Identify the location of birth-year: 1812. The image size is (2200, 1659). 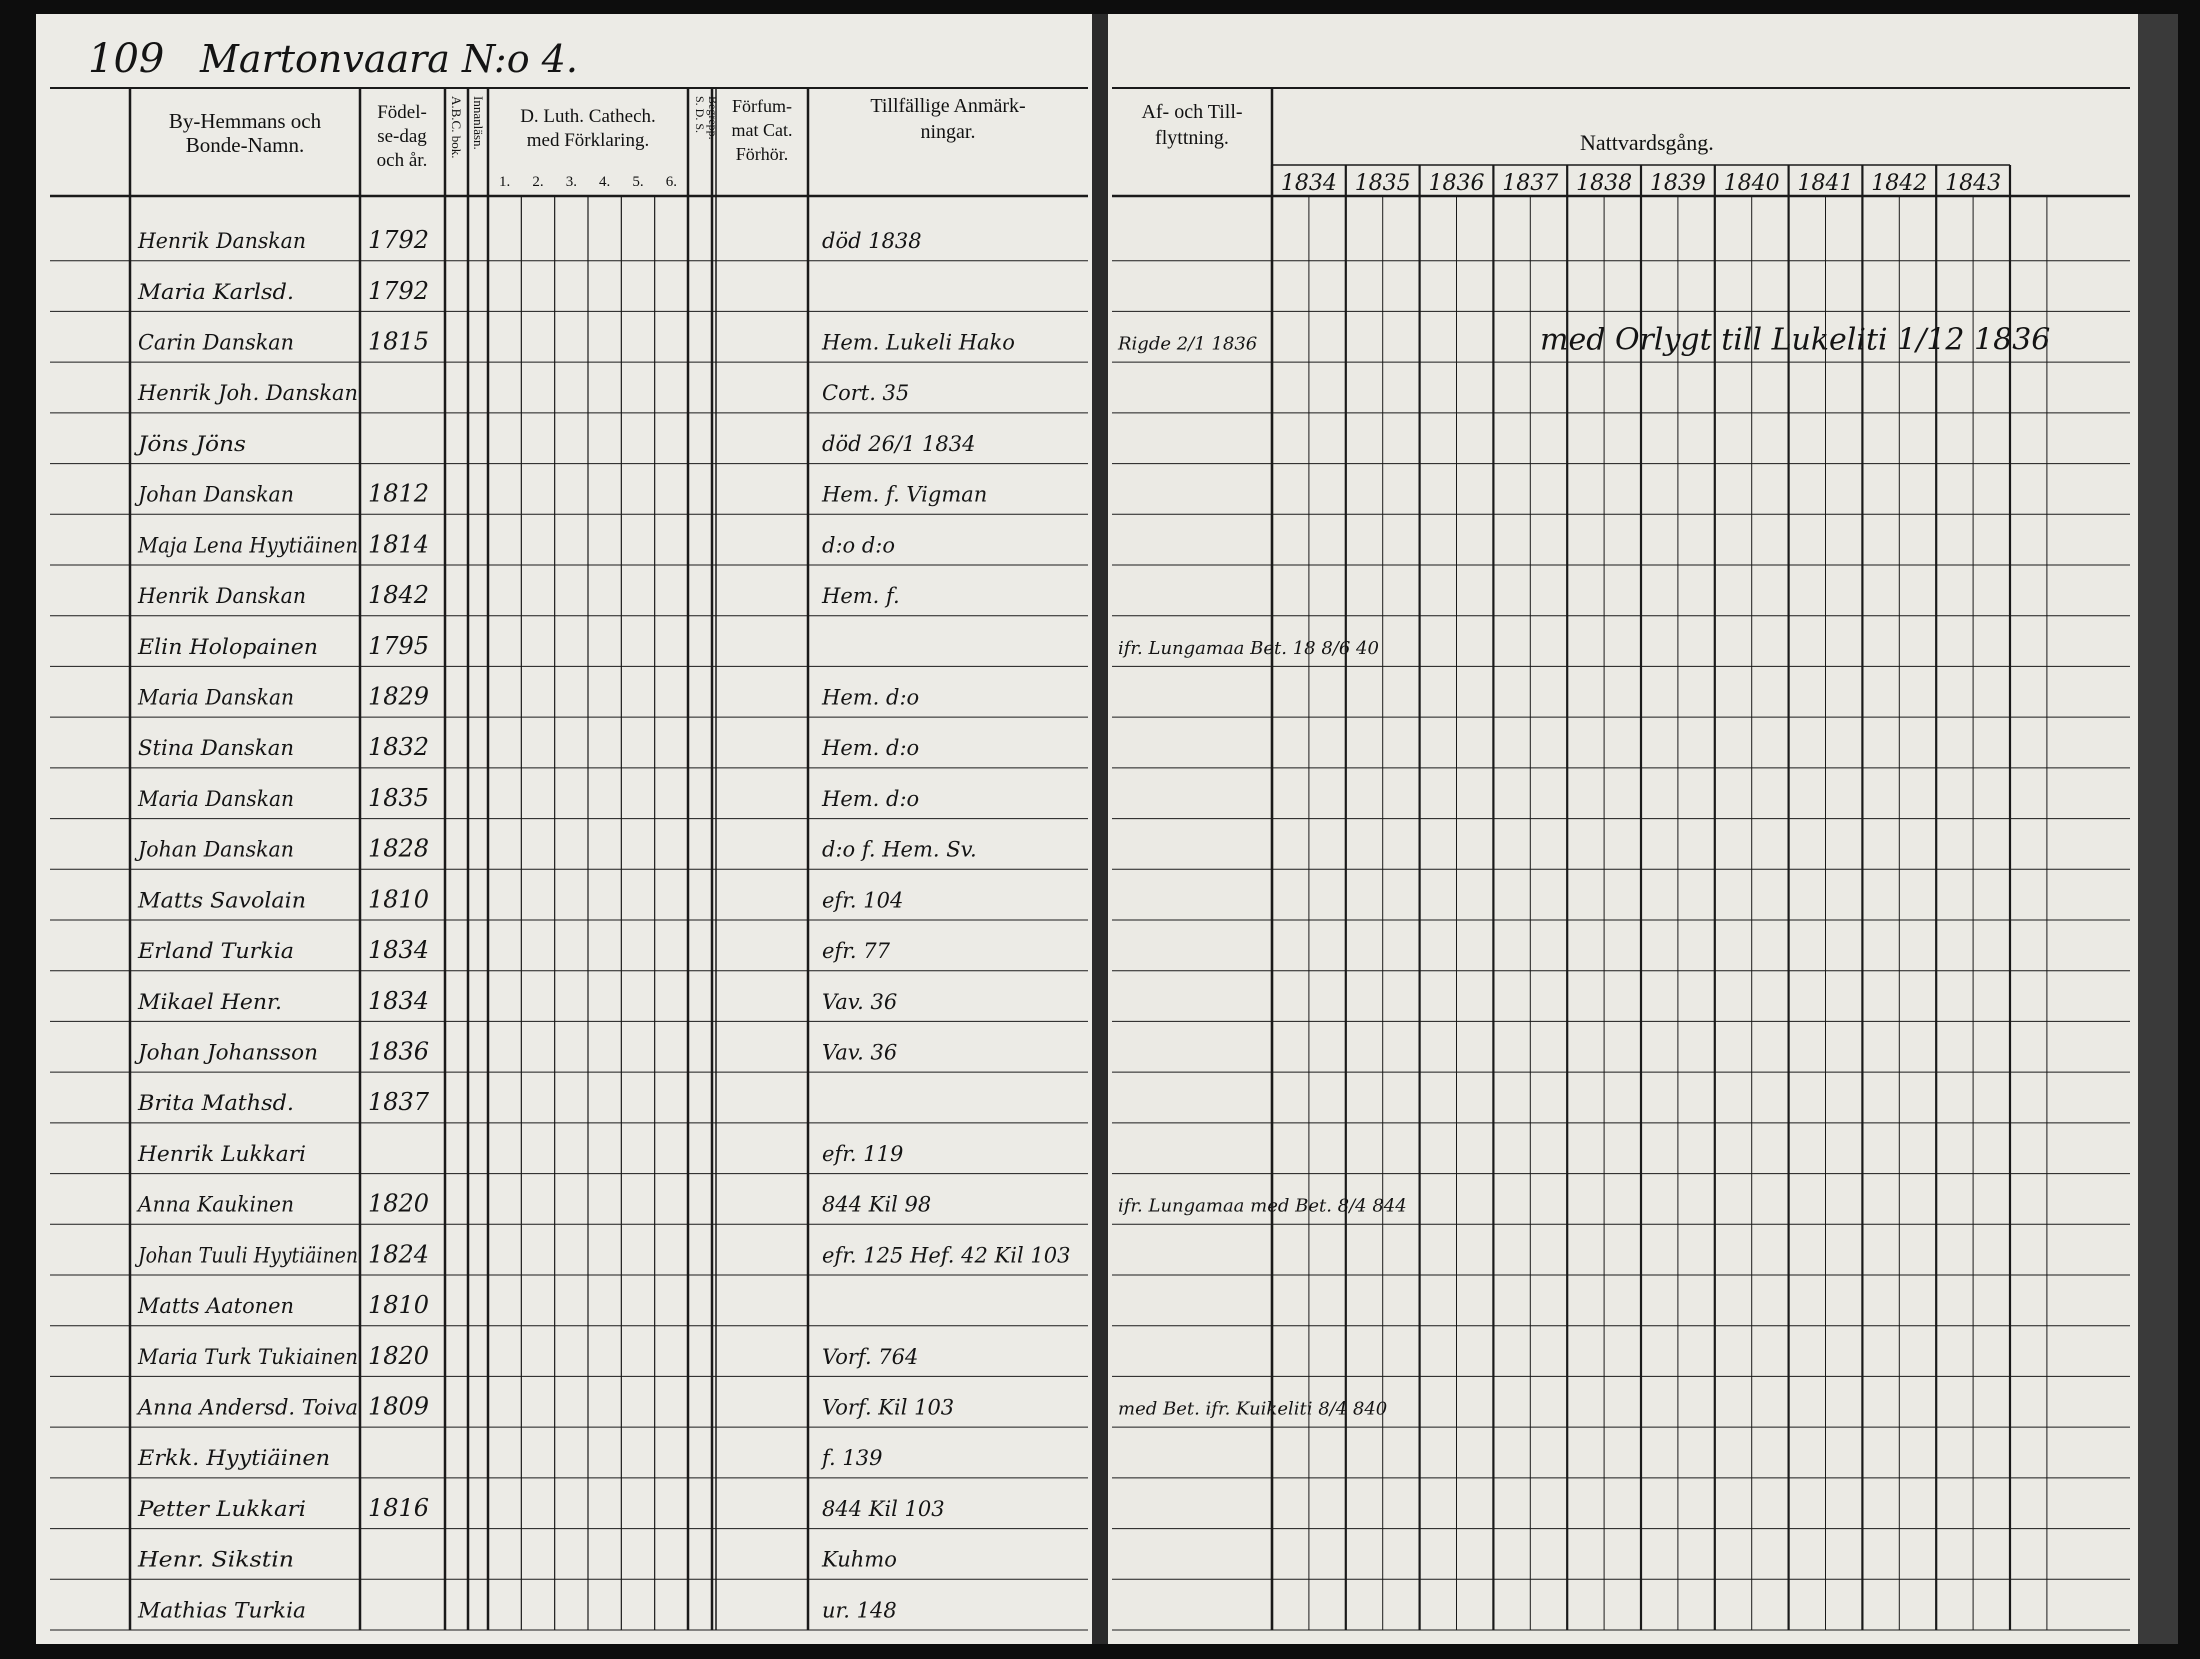
(398, 494).